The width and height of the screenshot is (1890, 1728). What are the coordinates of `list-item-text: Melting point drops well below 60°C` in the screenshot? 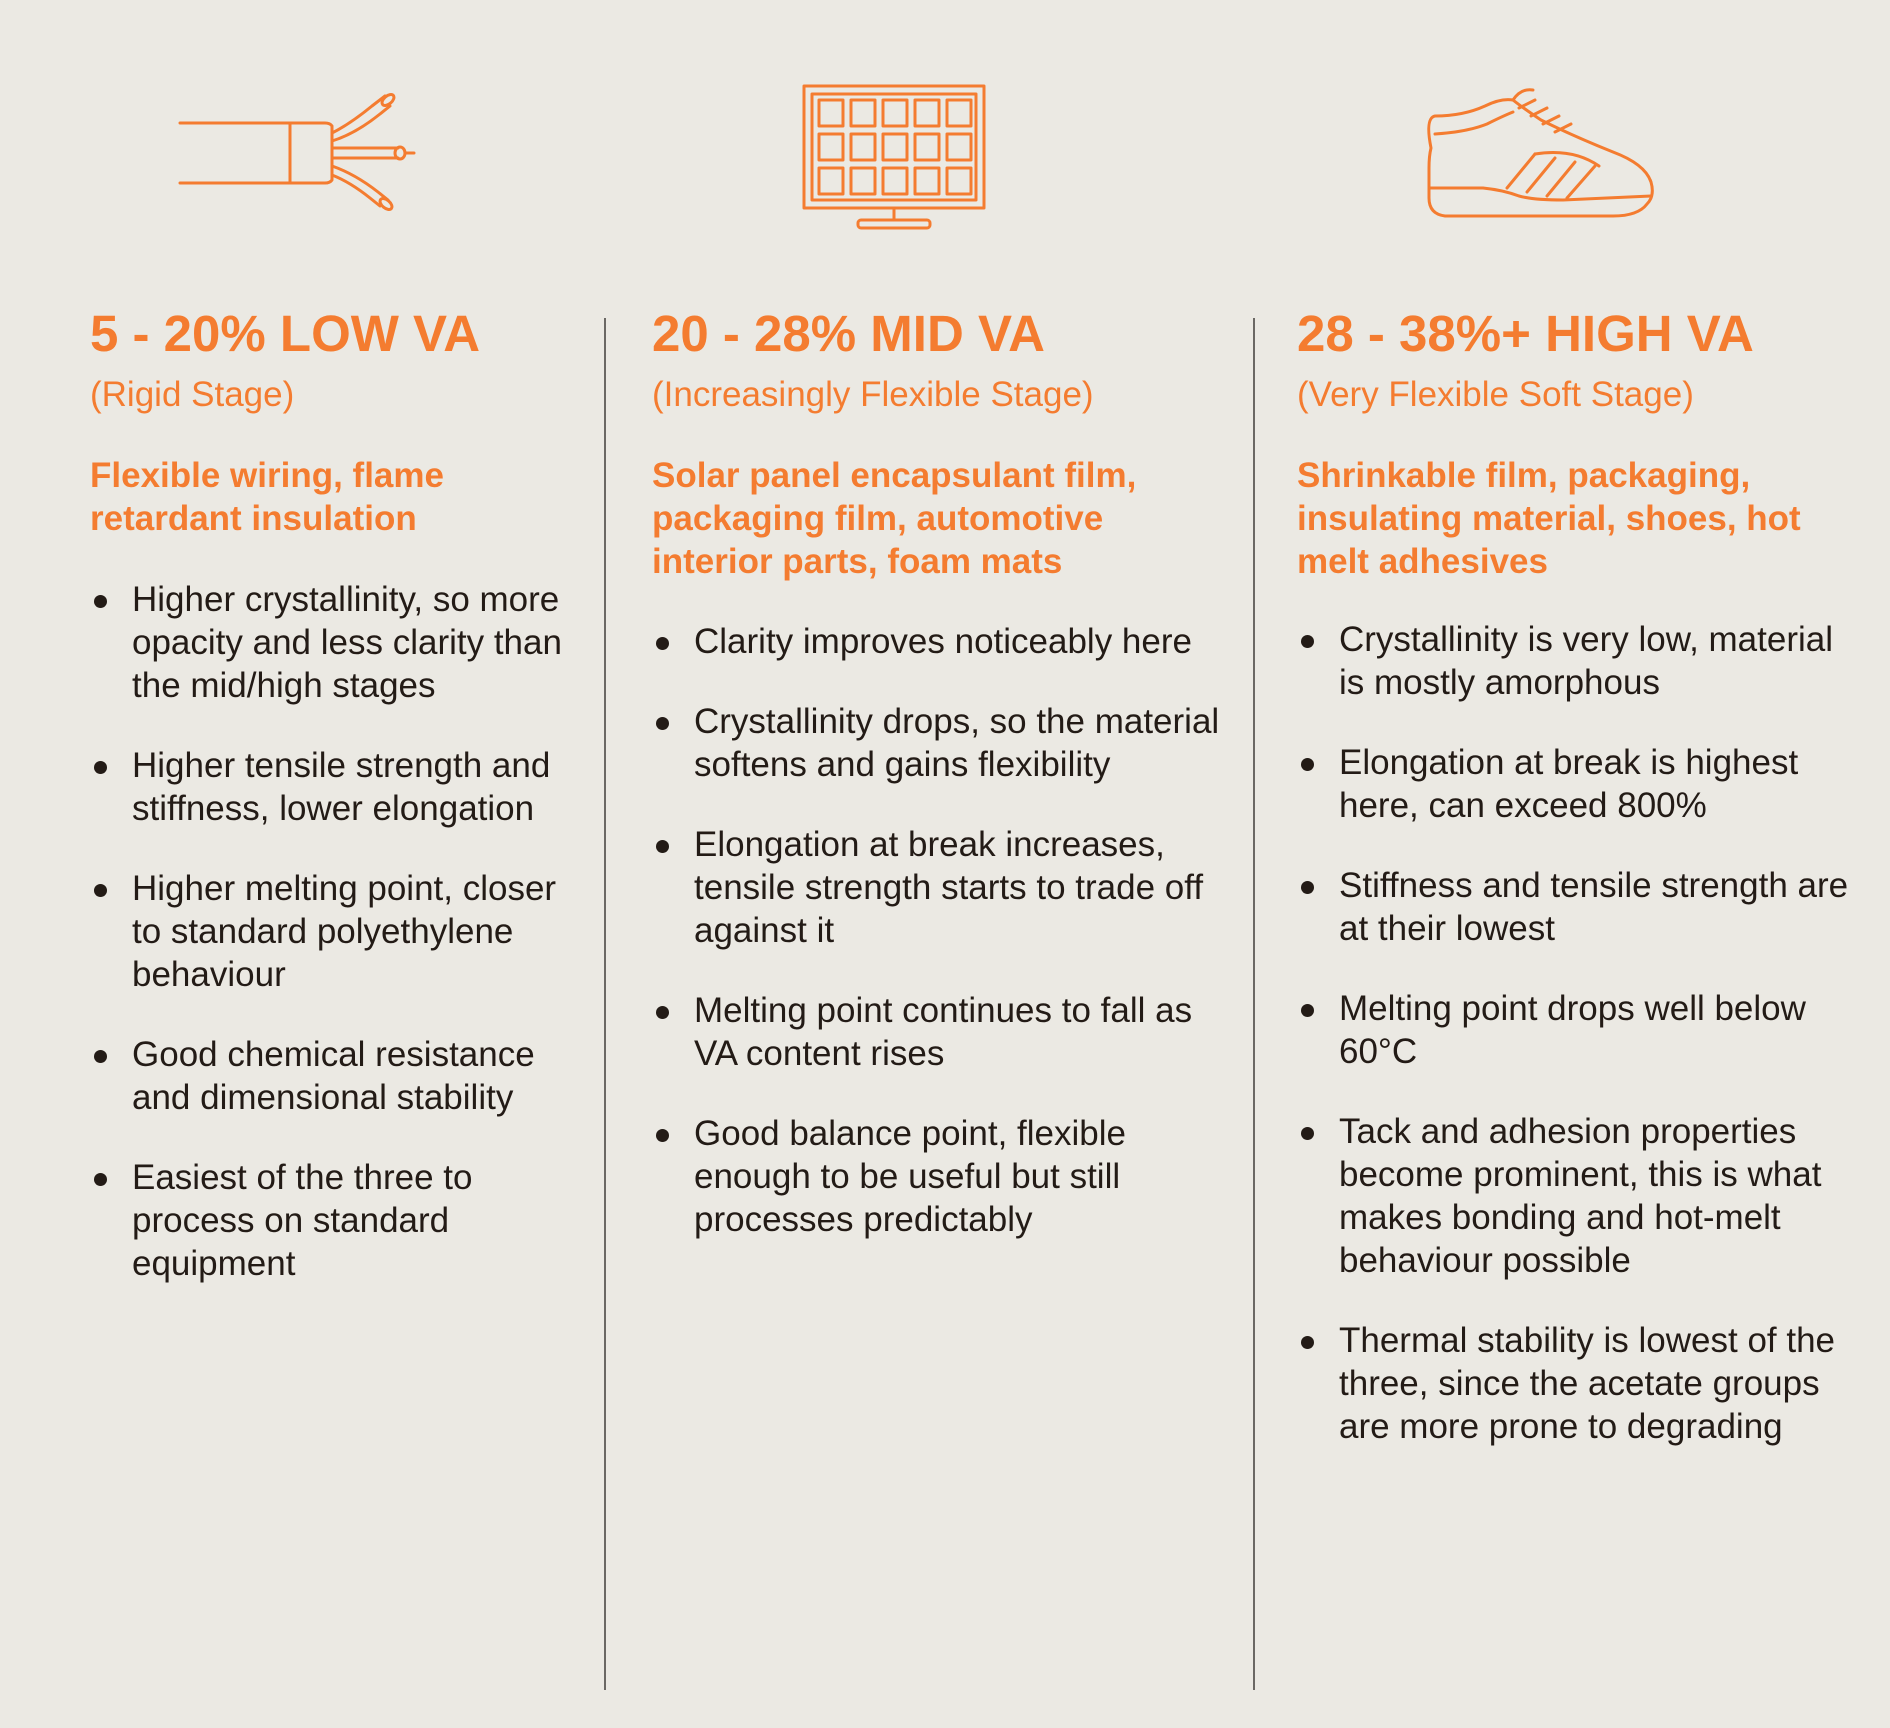 It's located at (1572, 1030).